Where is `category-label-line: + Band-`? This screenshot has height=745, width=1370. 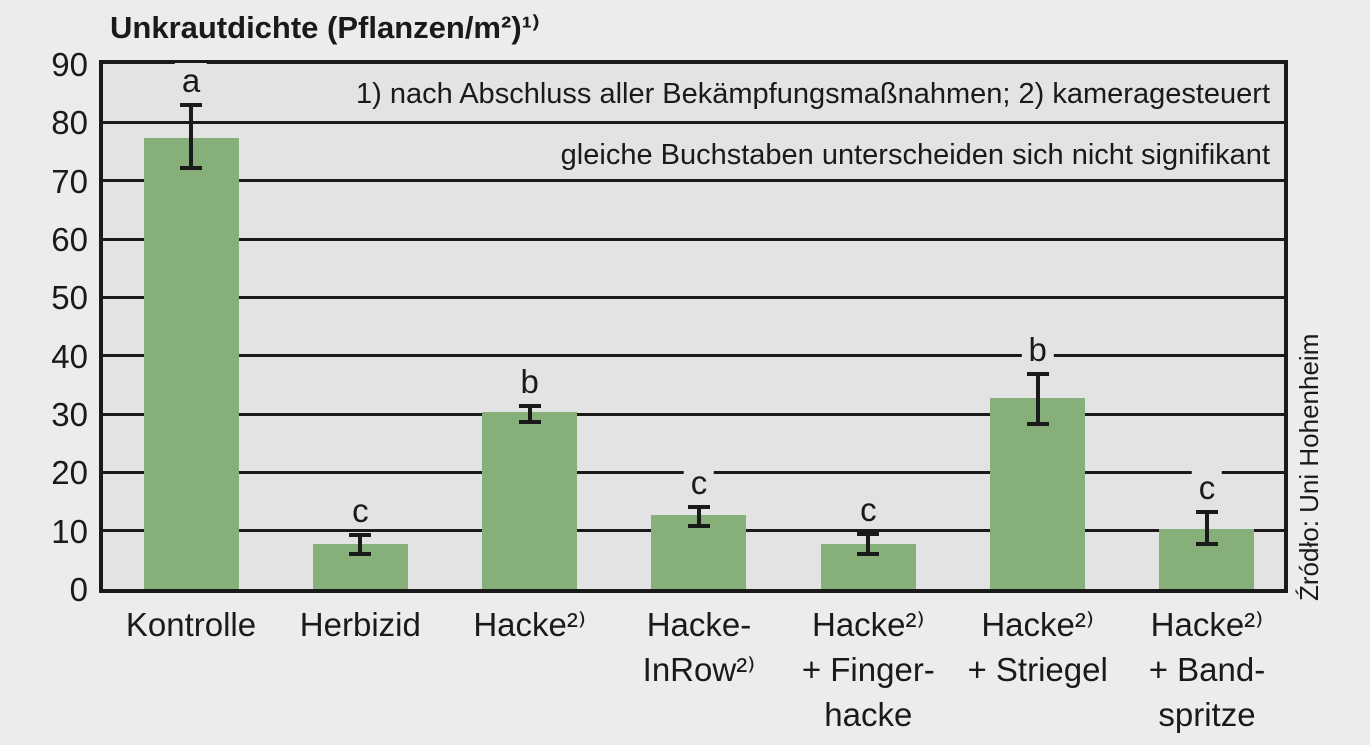
category-label-line: + Band- is located at coordinates (1207, 669).